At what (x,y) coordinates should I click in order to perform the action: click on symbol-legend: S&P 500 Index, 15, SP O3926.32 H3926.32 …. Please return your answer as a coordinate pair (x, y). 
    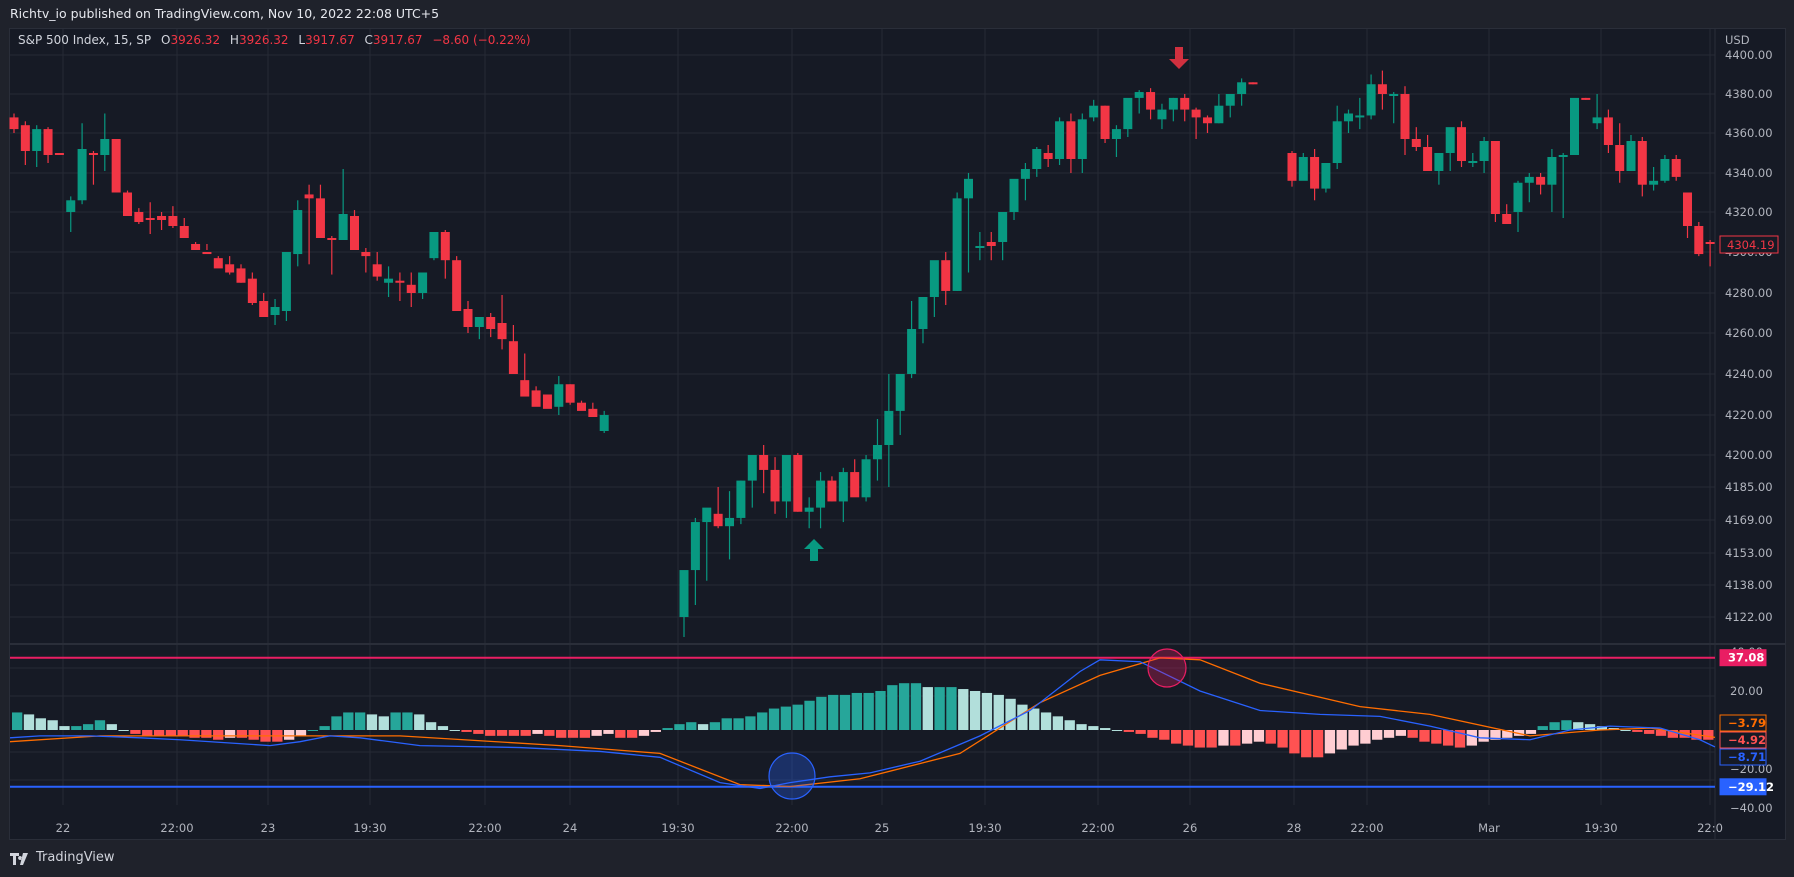
    Looking at the image, I should click on (274, 40).